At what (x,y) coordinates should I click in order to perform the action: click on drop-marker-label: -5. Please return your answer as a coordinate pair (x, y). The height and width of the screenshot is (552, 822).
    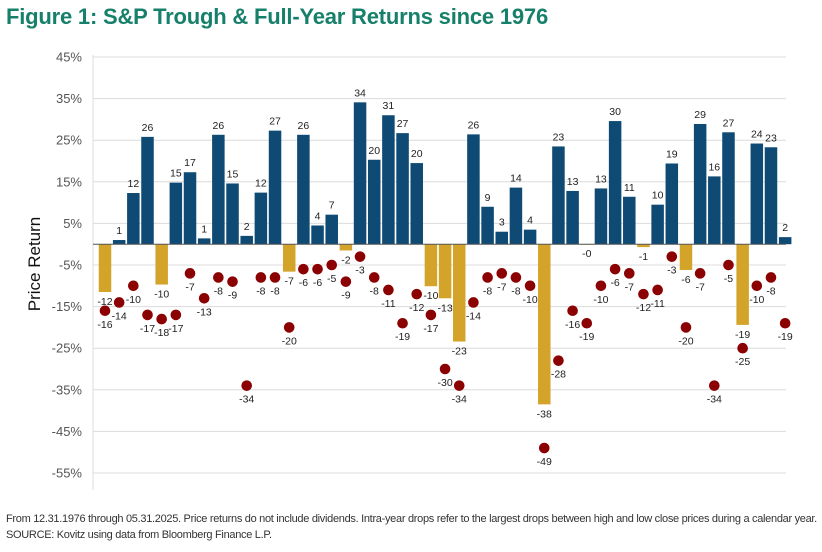
    Looking at the image, I should click on (728, 279).